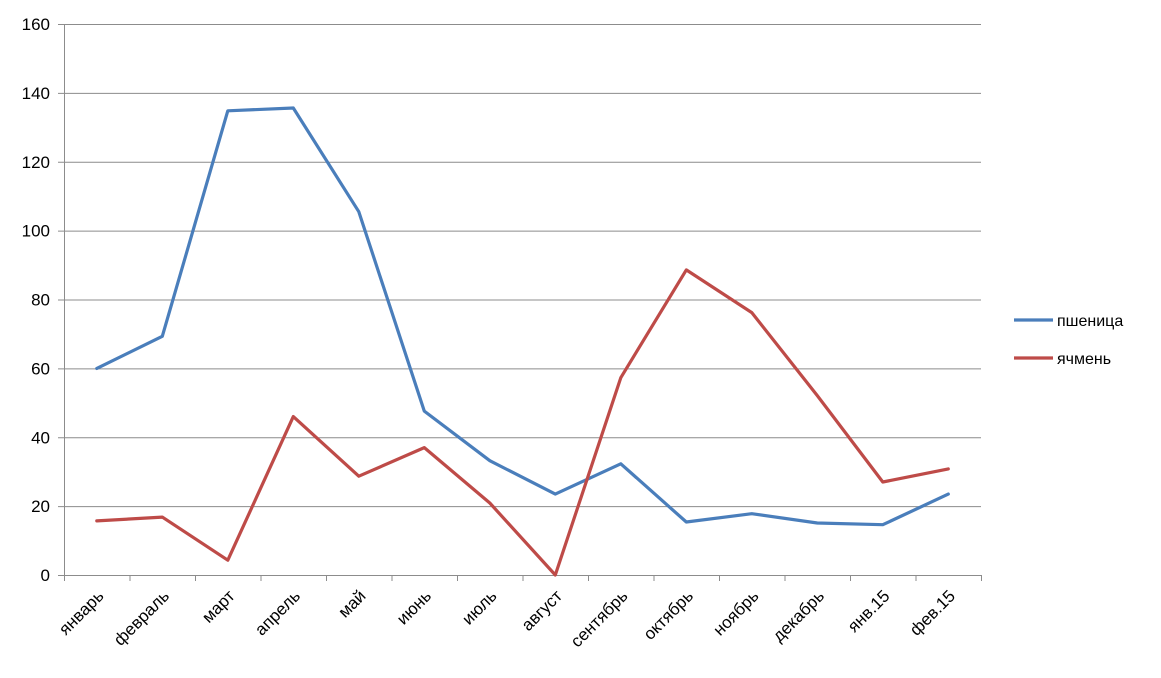  I want to click on y-tick-label: 0, so click(45, 575).